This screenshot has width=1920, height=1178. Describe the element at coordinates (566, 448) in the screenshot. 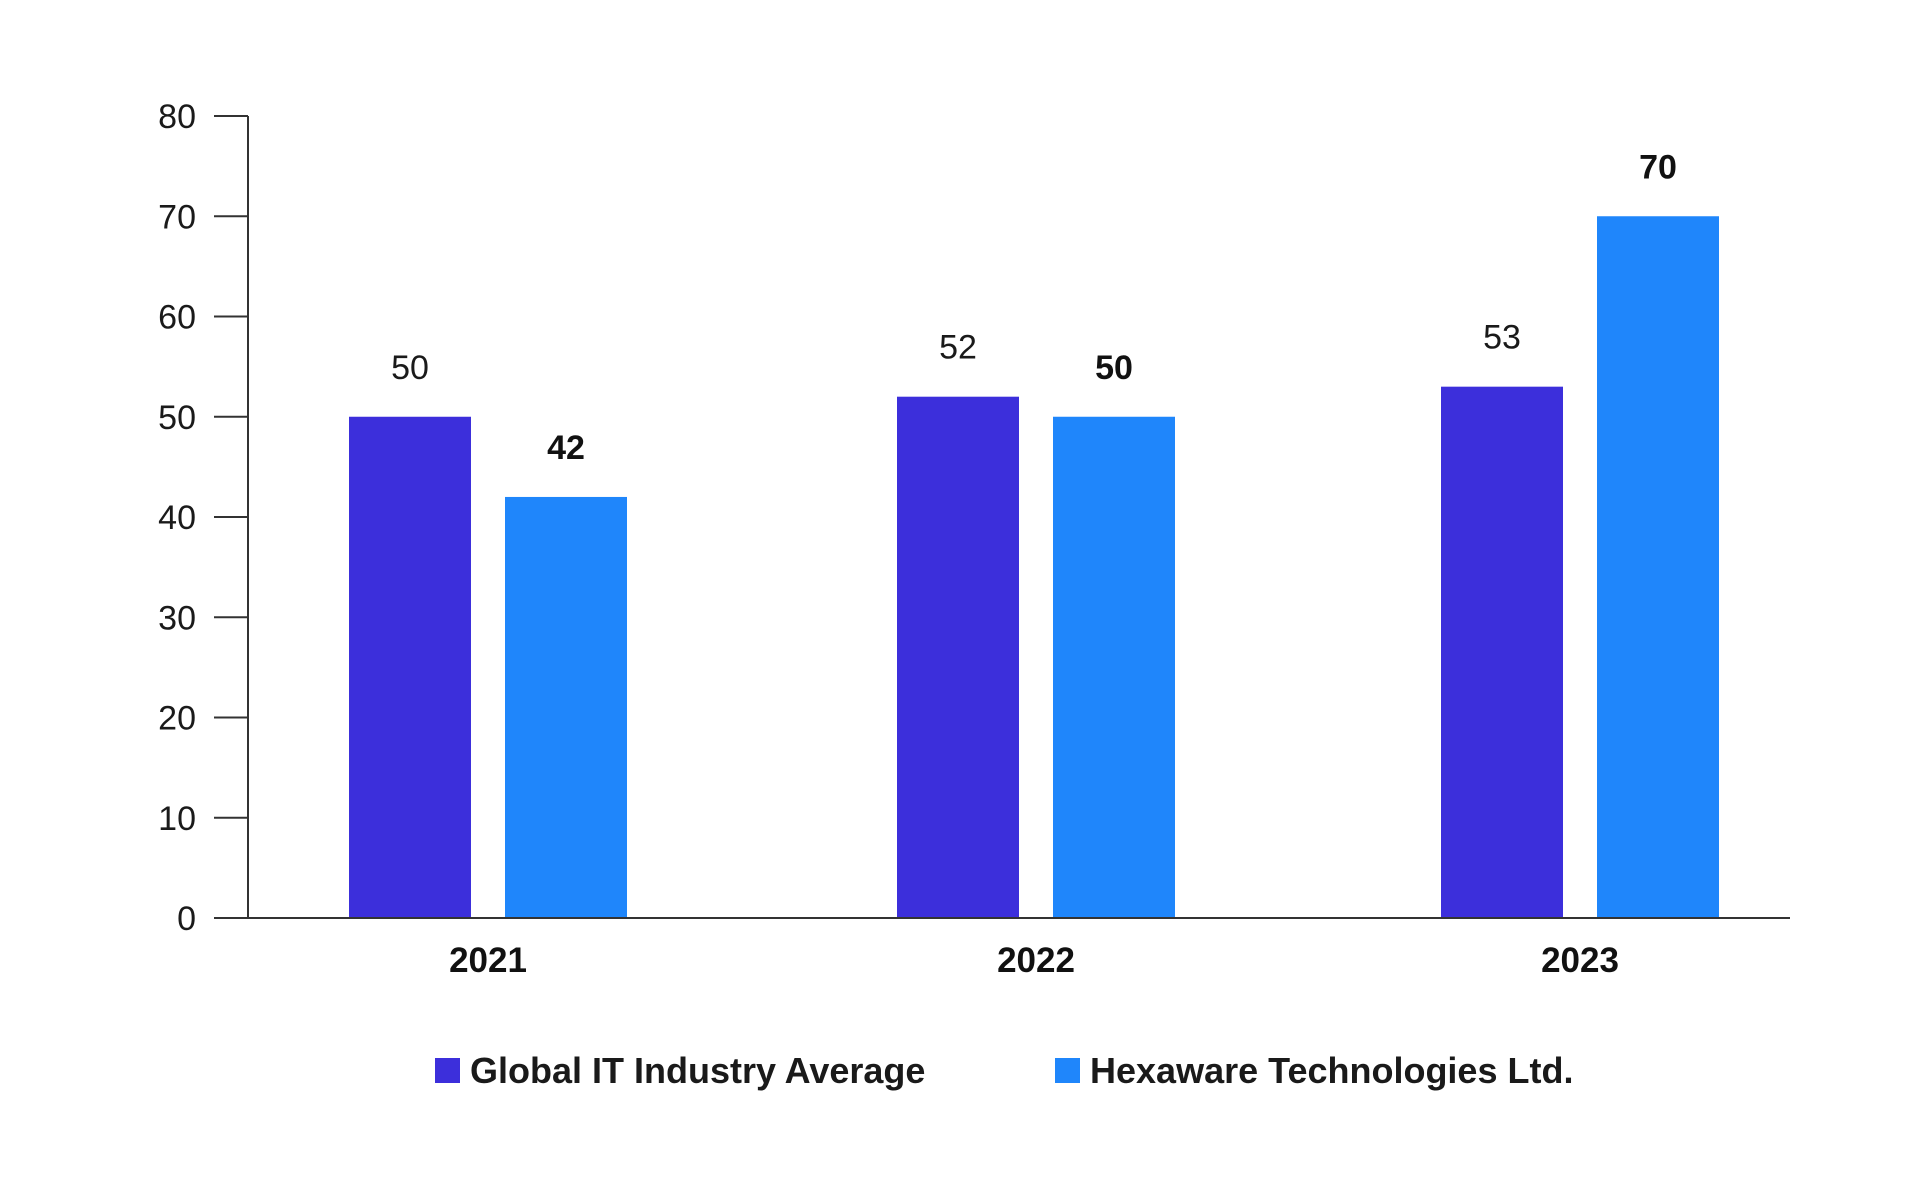

I see `data-label: 42` at that location.